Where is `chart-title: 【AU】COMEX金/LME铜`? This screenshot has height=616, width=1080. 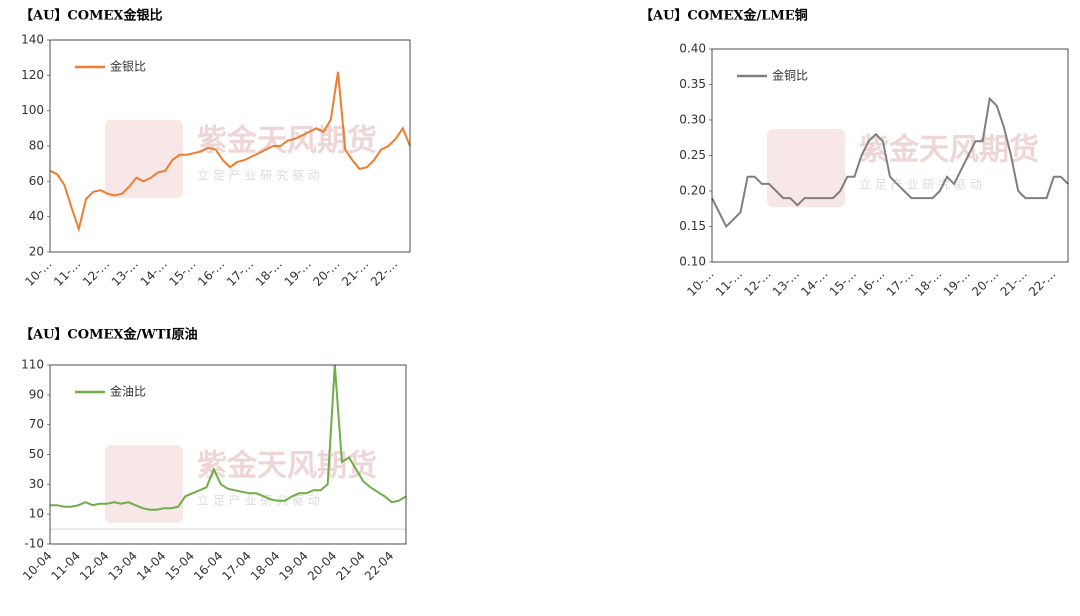 chart-title: 【AU】COMEX金/LME铜 is located at coordinates (724, 16).